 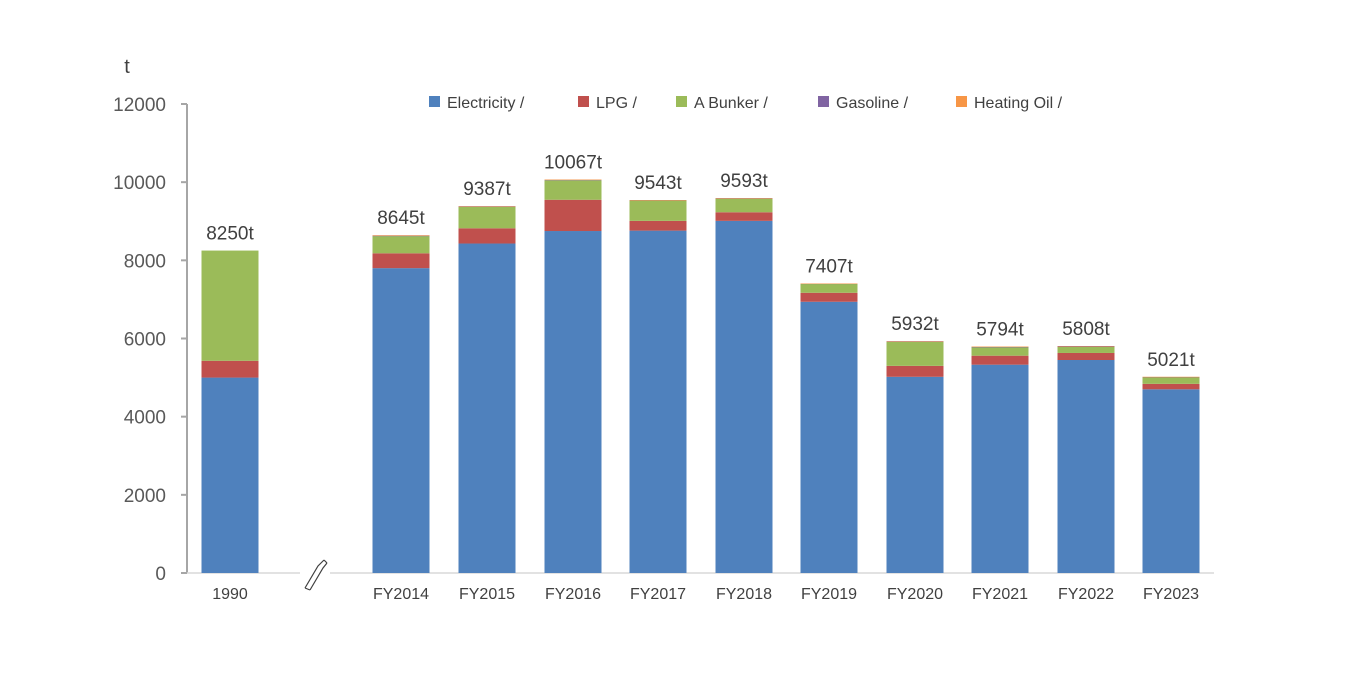 I want to click on y-axis-unit-label: t, so click(x=127, y=67).